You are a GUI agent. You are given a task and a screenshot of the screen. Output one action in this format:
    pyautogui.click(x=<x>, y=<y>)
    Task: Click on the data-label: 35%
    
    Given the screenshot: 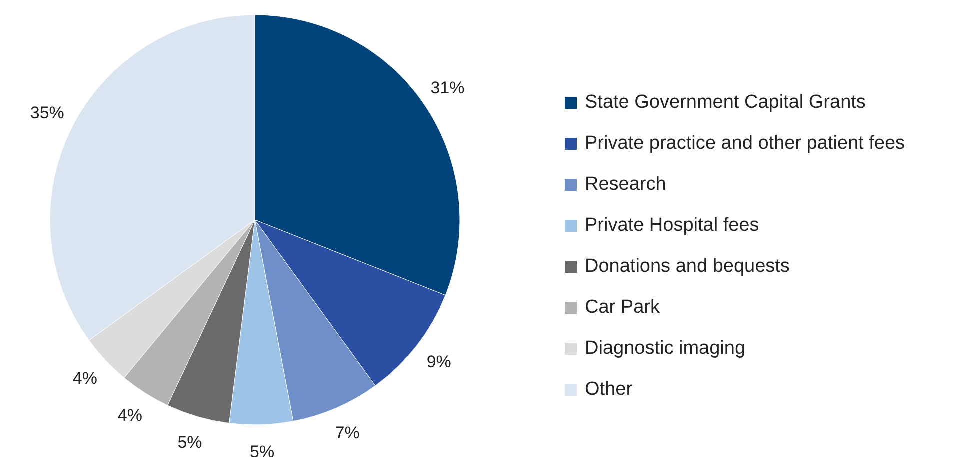 What is the action you would take?
    pyautogui.click(x=47, y=113)
    